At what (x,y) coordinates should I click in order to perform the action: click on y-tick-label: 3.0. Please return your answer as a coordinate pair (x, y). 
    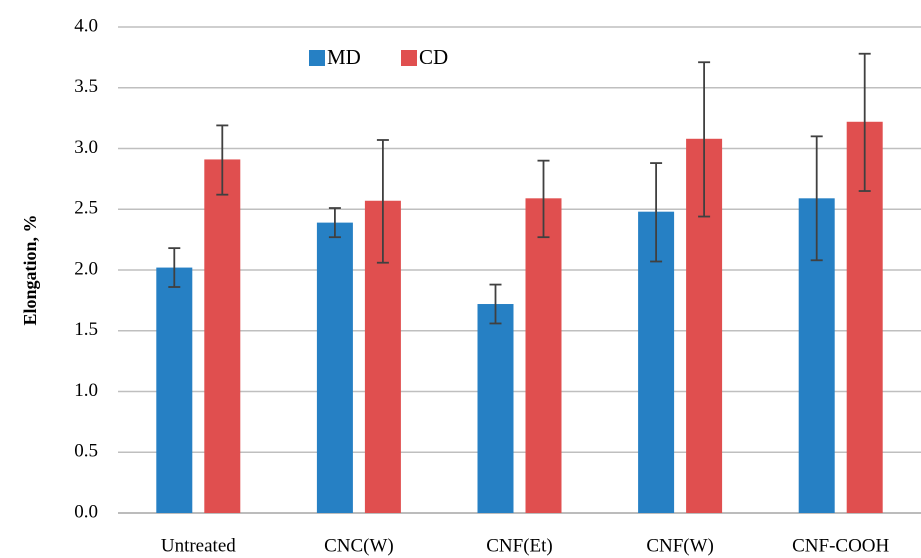
    Looking at the image, I should click on (86, 147).